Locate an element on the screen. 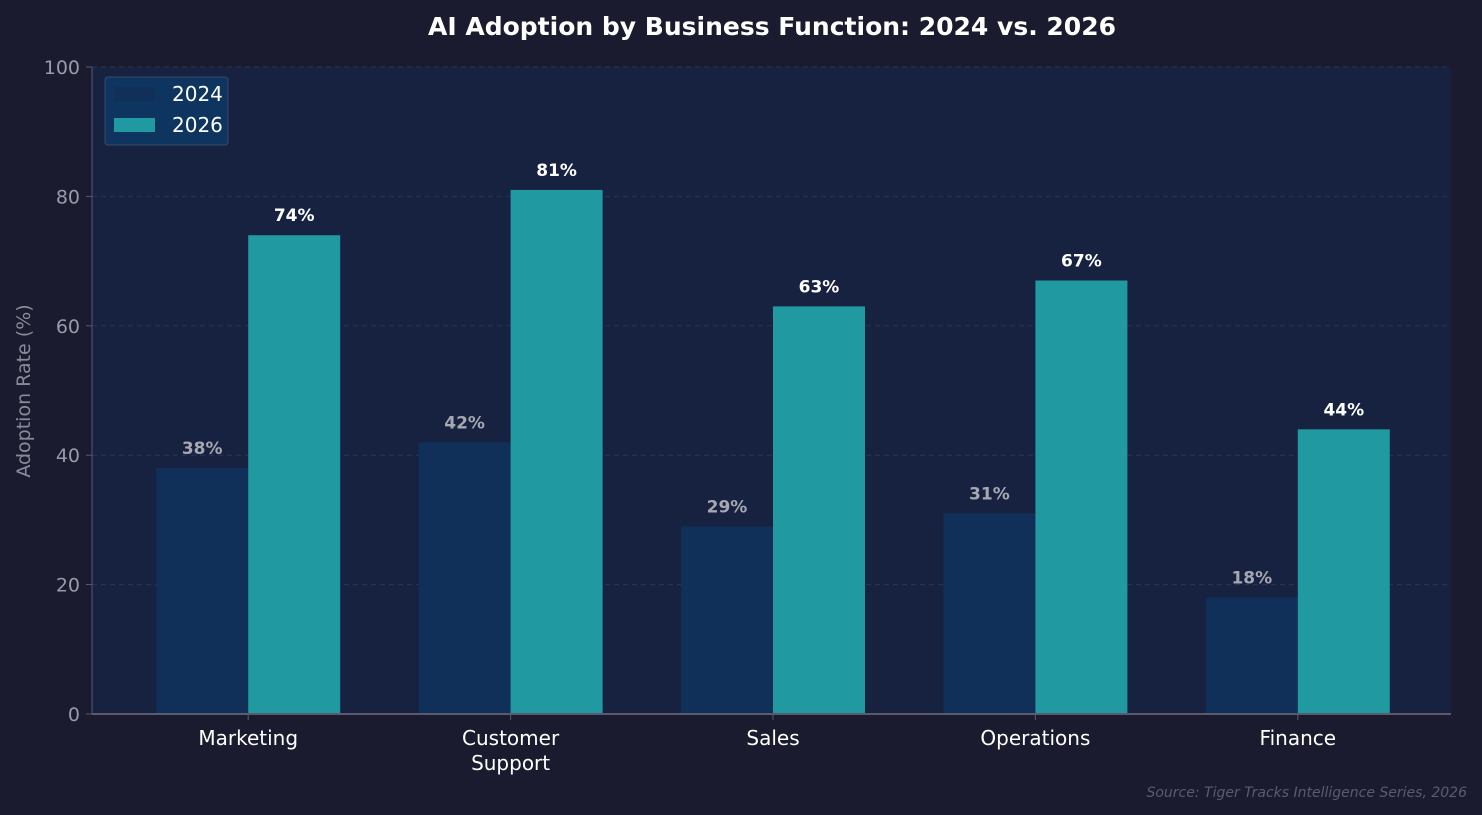 This screenshot has width=1482, height=815. value-label-2024-2: 29% is located at coordinates (727, 507).